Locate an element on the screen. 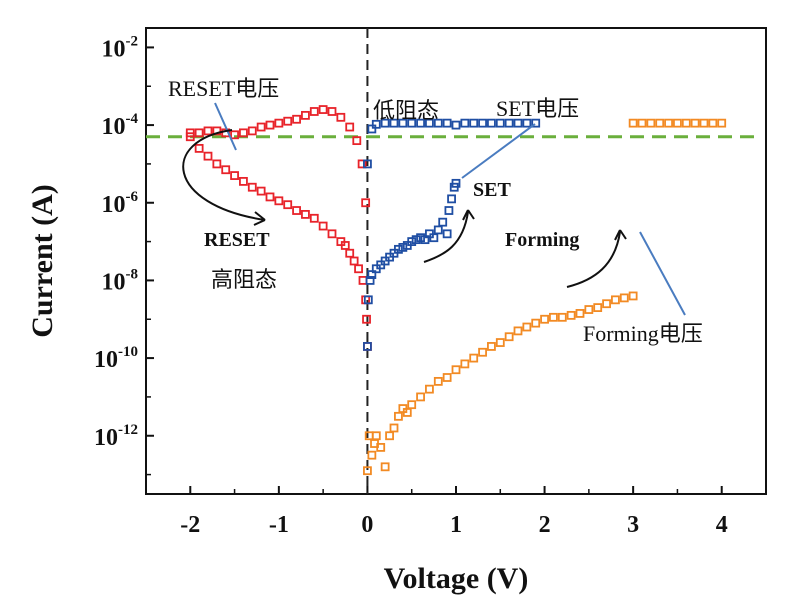 This screenshot has width=794, height=607. y-tick-label: 10⁻¹⁰ is located at coordinates (116, 358).